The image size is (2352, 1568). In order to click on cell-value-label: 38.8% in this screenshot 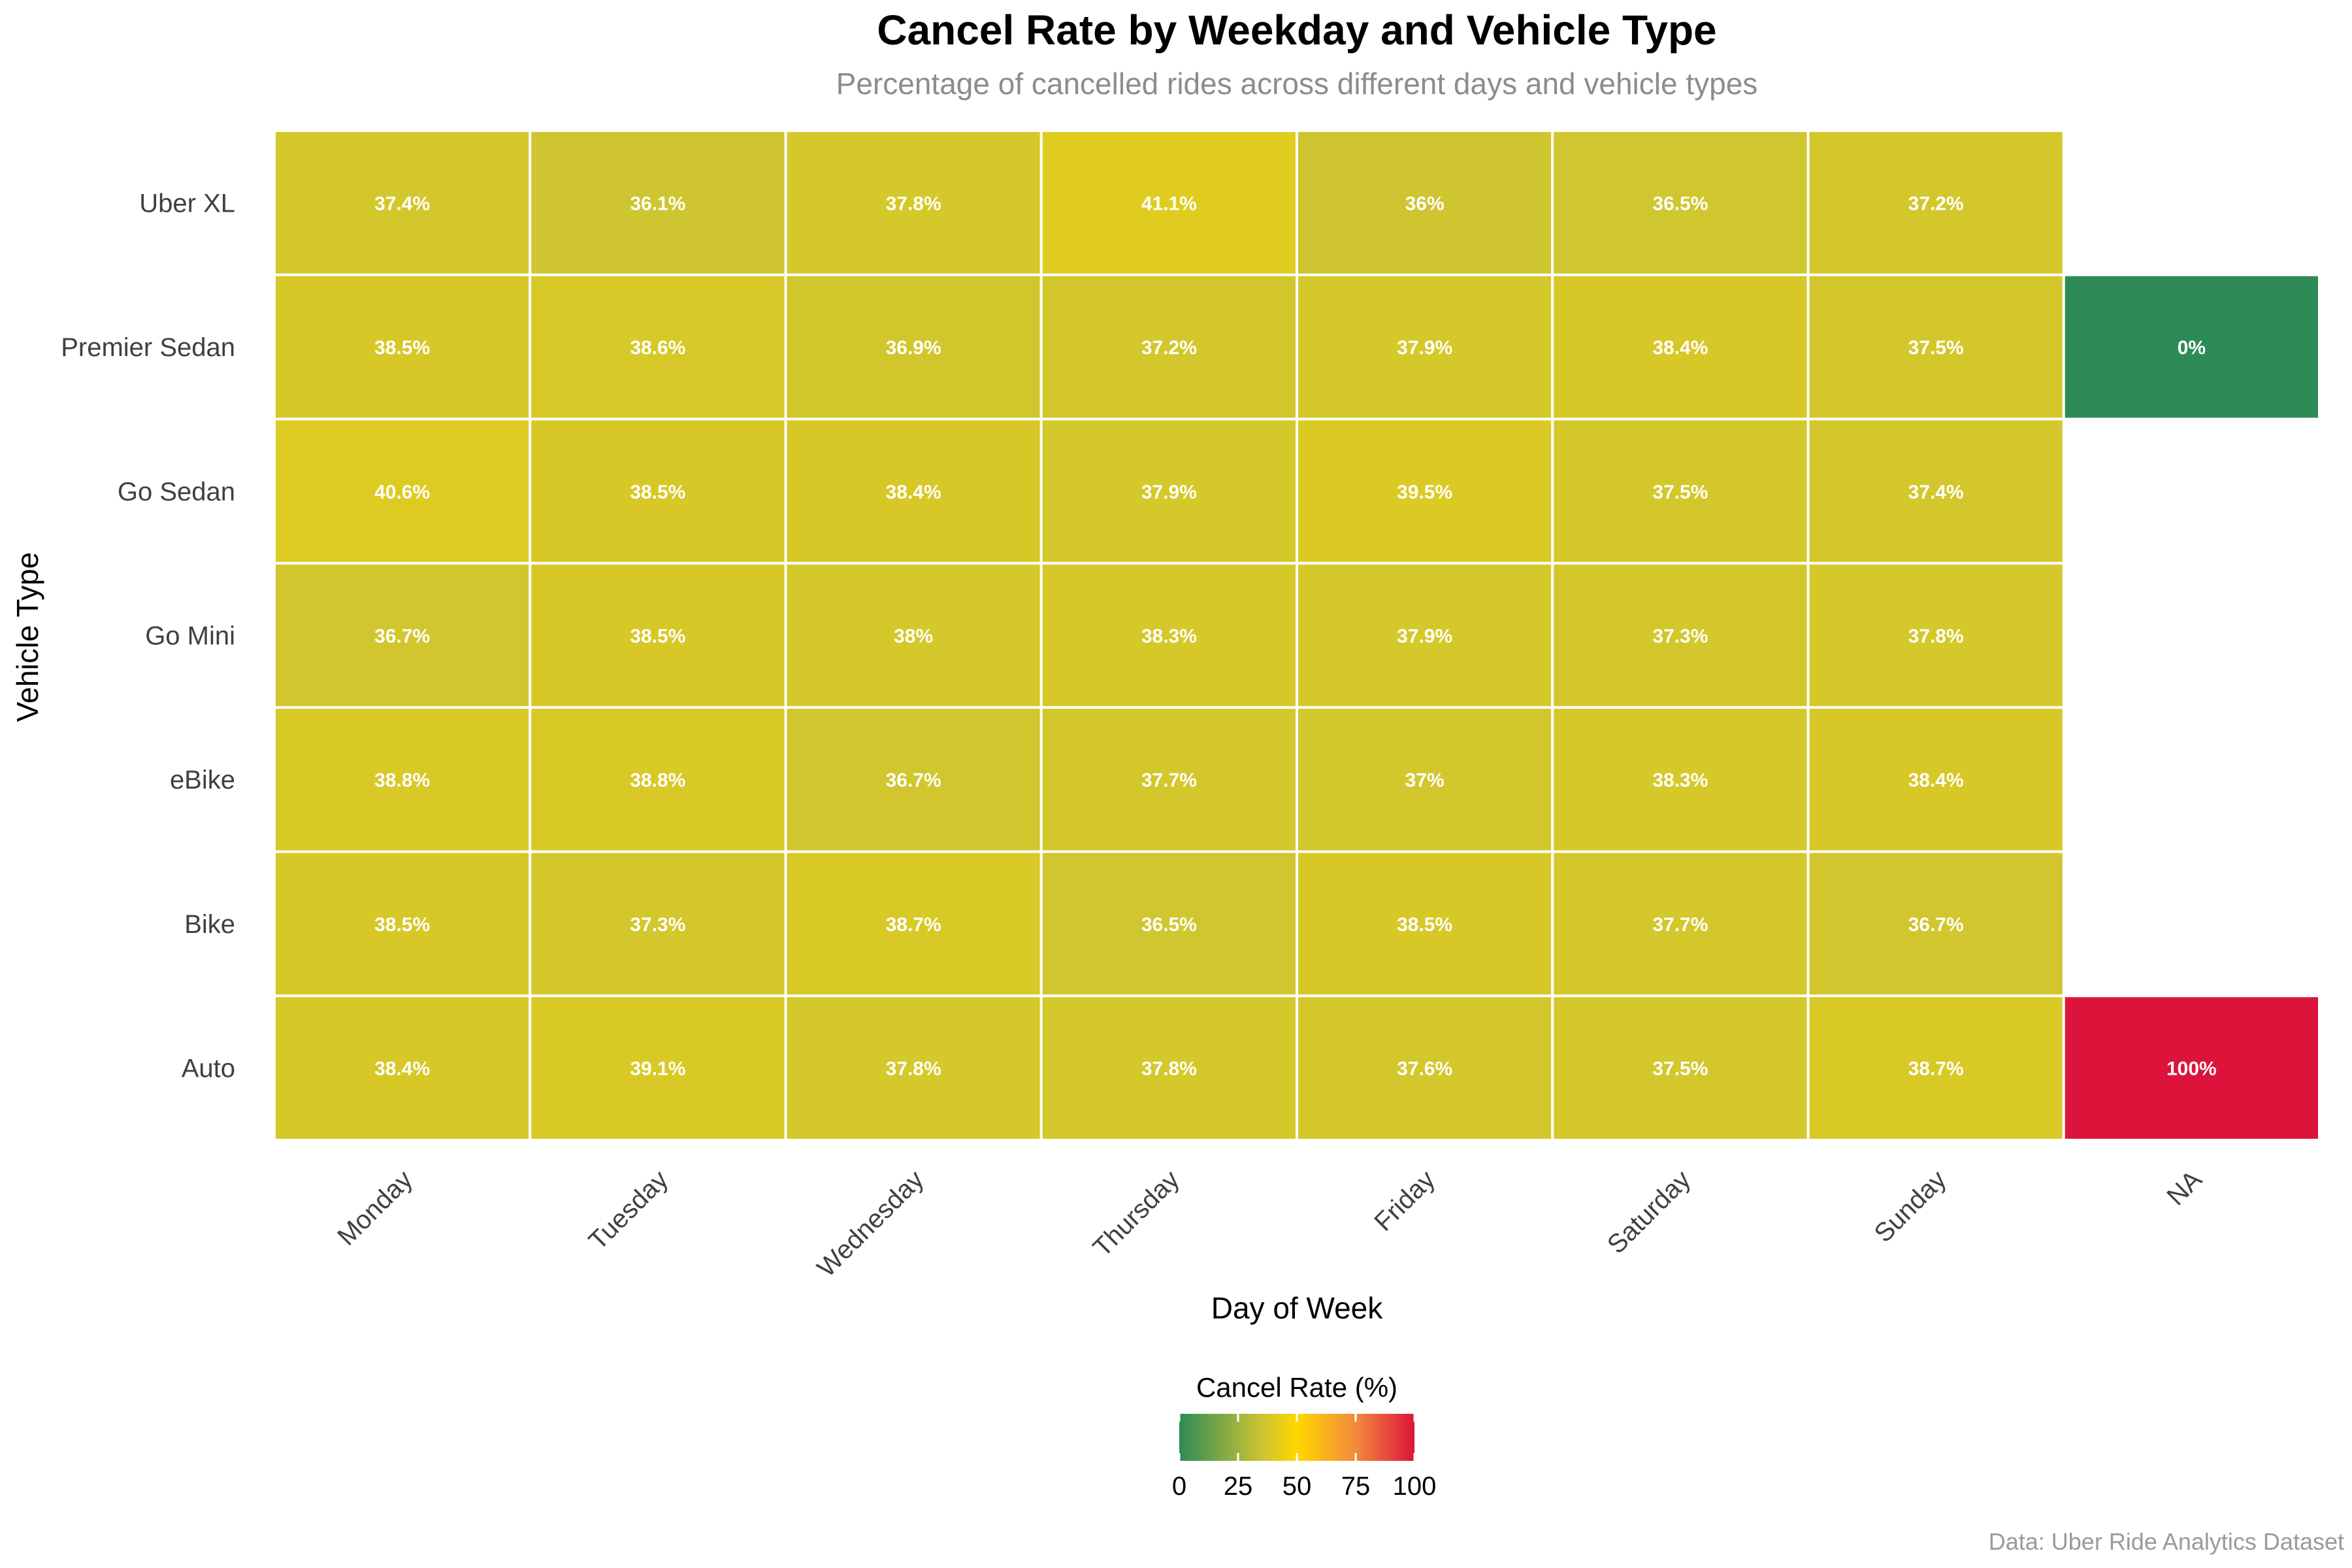, I will do `click(657, 780)`.